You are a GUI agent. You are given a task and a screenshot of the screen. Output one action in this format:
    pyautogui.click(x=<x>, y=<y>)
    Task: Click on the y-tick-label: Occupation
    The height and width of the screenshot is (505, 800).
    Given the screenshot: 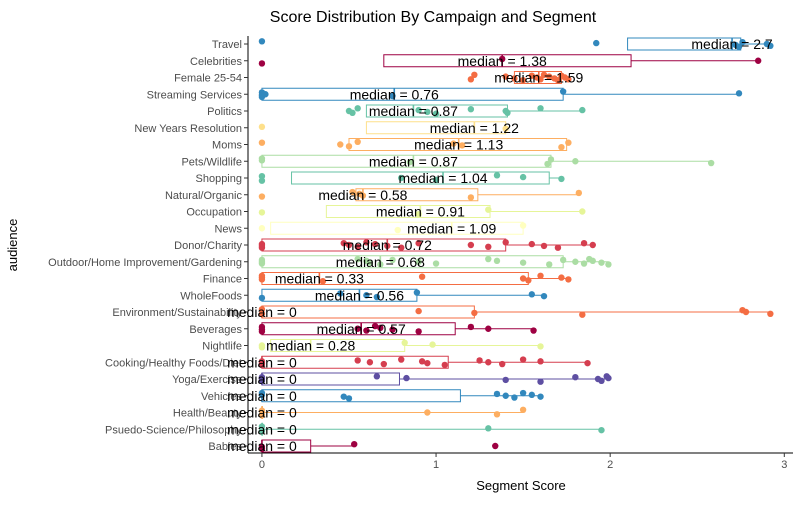 What is the action you would take?
    pyautogui.click(x=214, y=213)
    